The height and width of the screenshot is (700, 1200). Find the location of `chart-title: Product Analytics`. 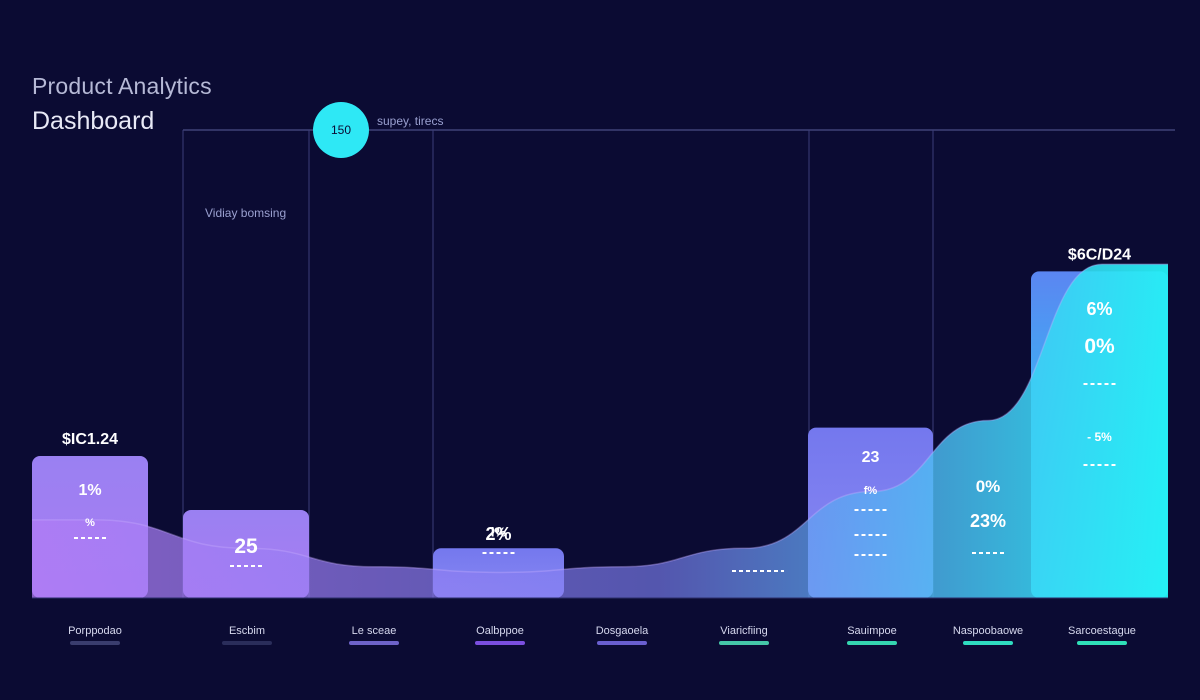

chart-title: Product Analytics is located at coordinates (122, 86).